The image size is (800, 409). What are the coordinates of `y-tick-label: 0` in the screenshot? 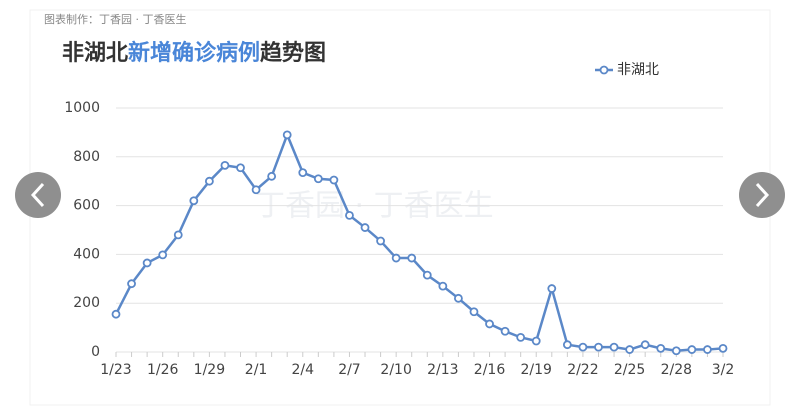 It's located at (95, 352).